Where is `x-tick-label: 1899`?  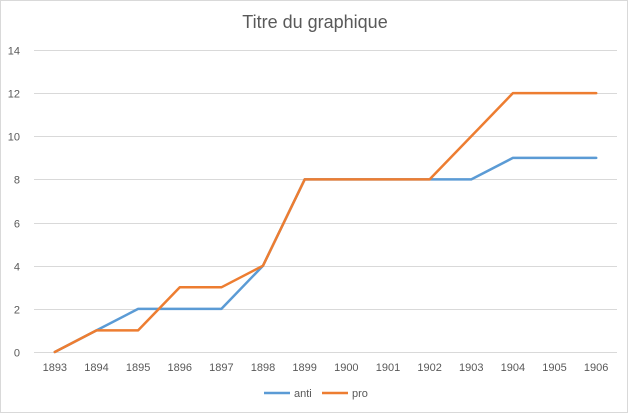 x-tick-label: 1899 is located at coordinates (304, 368).